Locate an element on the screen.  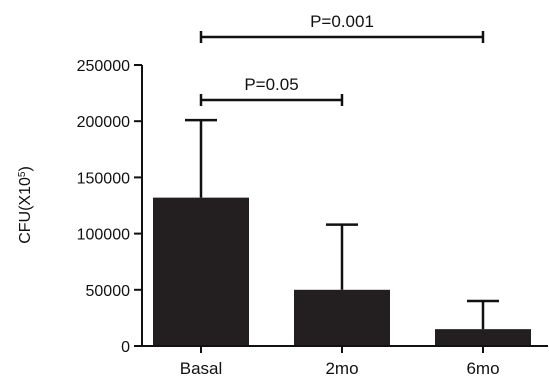
y-axis-label: CFU(X105) is located at coordinates (26, 205).